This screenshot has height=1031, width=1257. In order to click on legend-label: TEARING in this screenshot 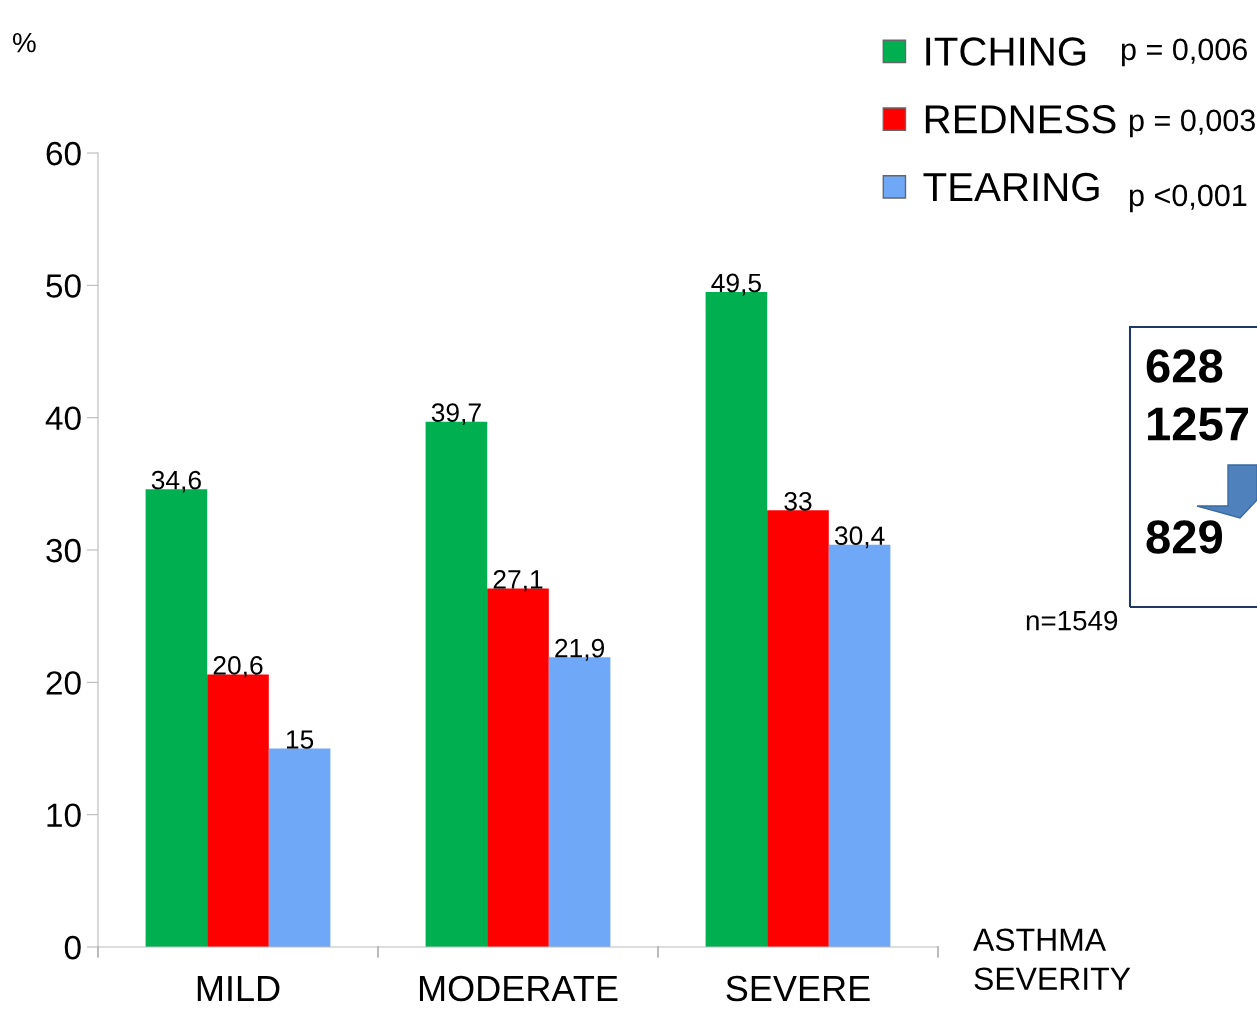, I will do `click(1011, 187)`.